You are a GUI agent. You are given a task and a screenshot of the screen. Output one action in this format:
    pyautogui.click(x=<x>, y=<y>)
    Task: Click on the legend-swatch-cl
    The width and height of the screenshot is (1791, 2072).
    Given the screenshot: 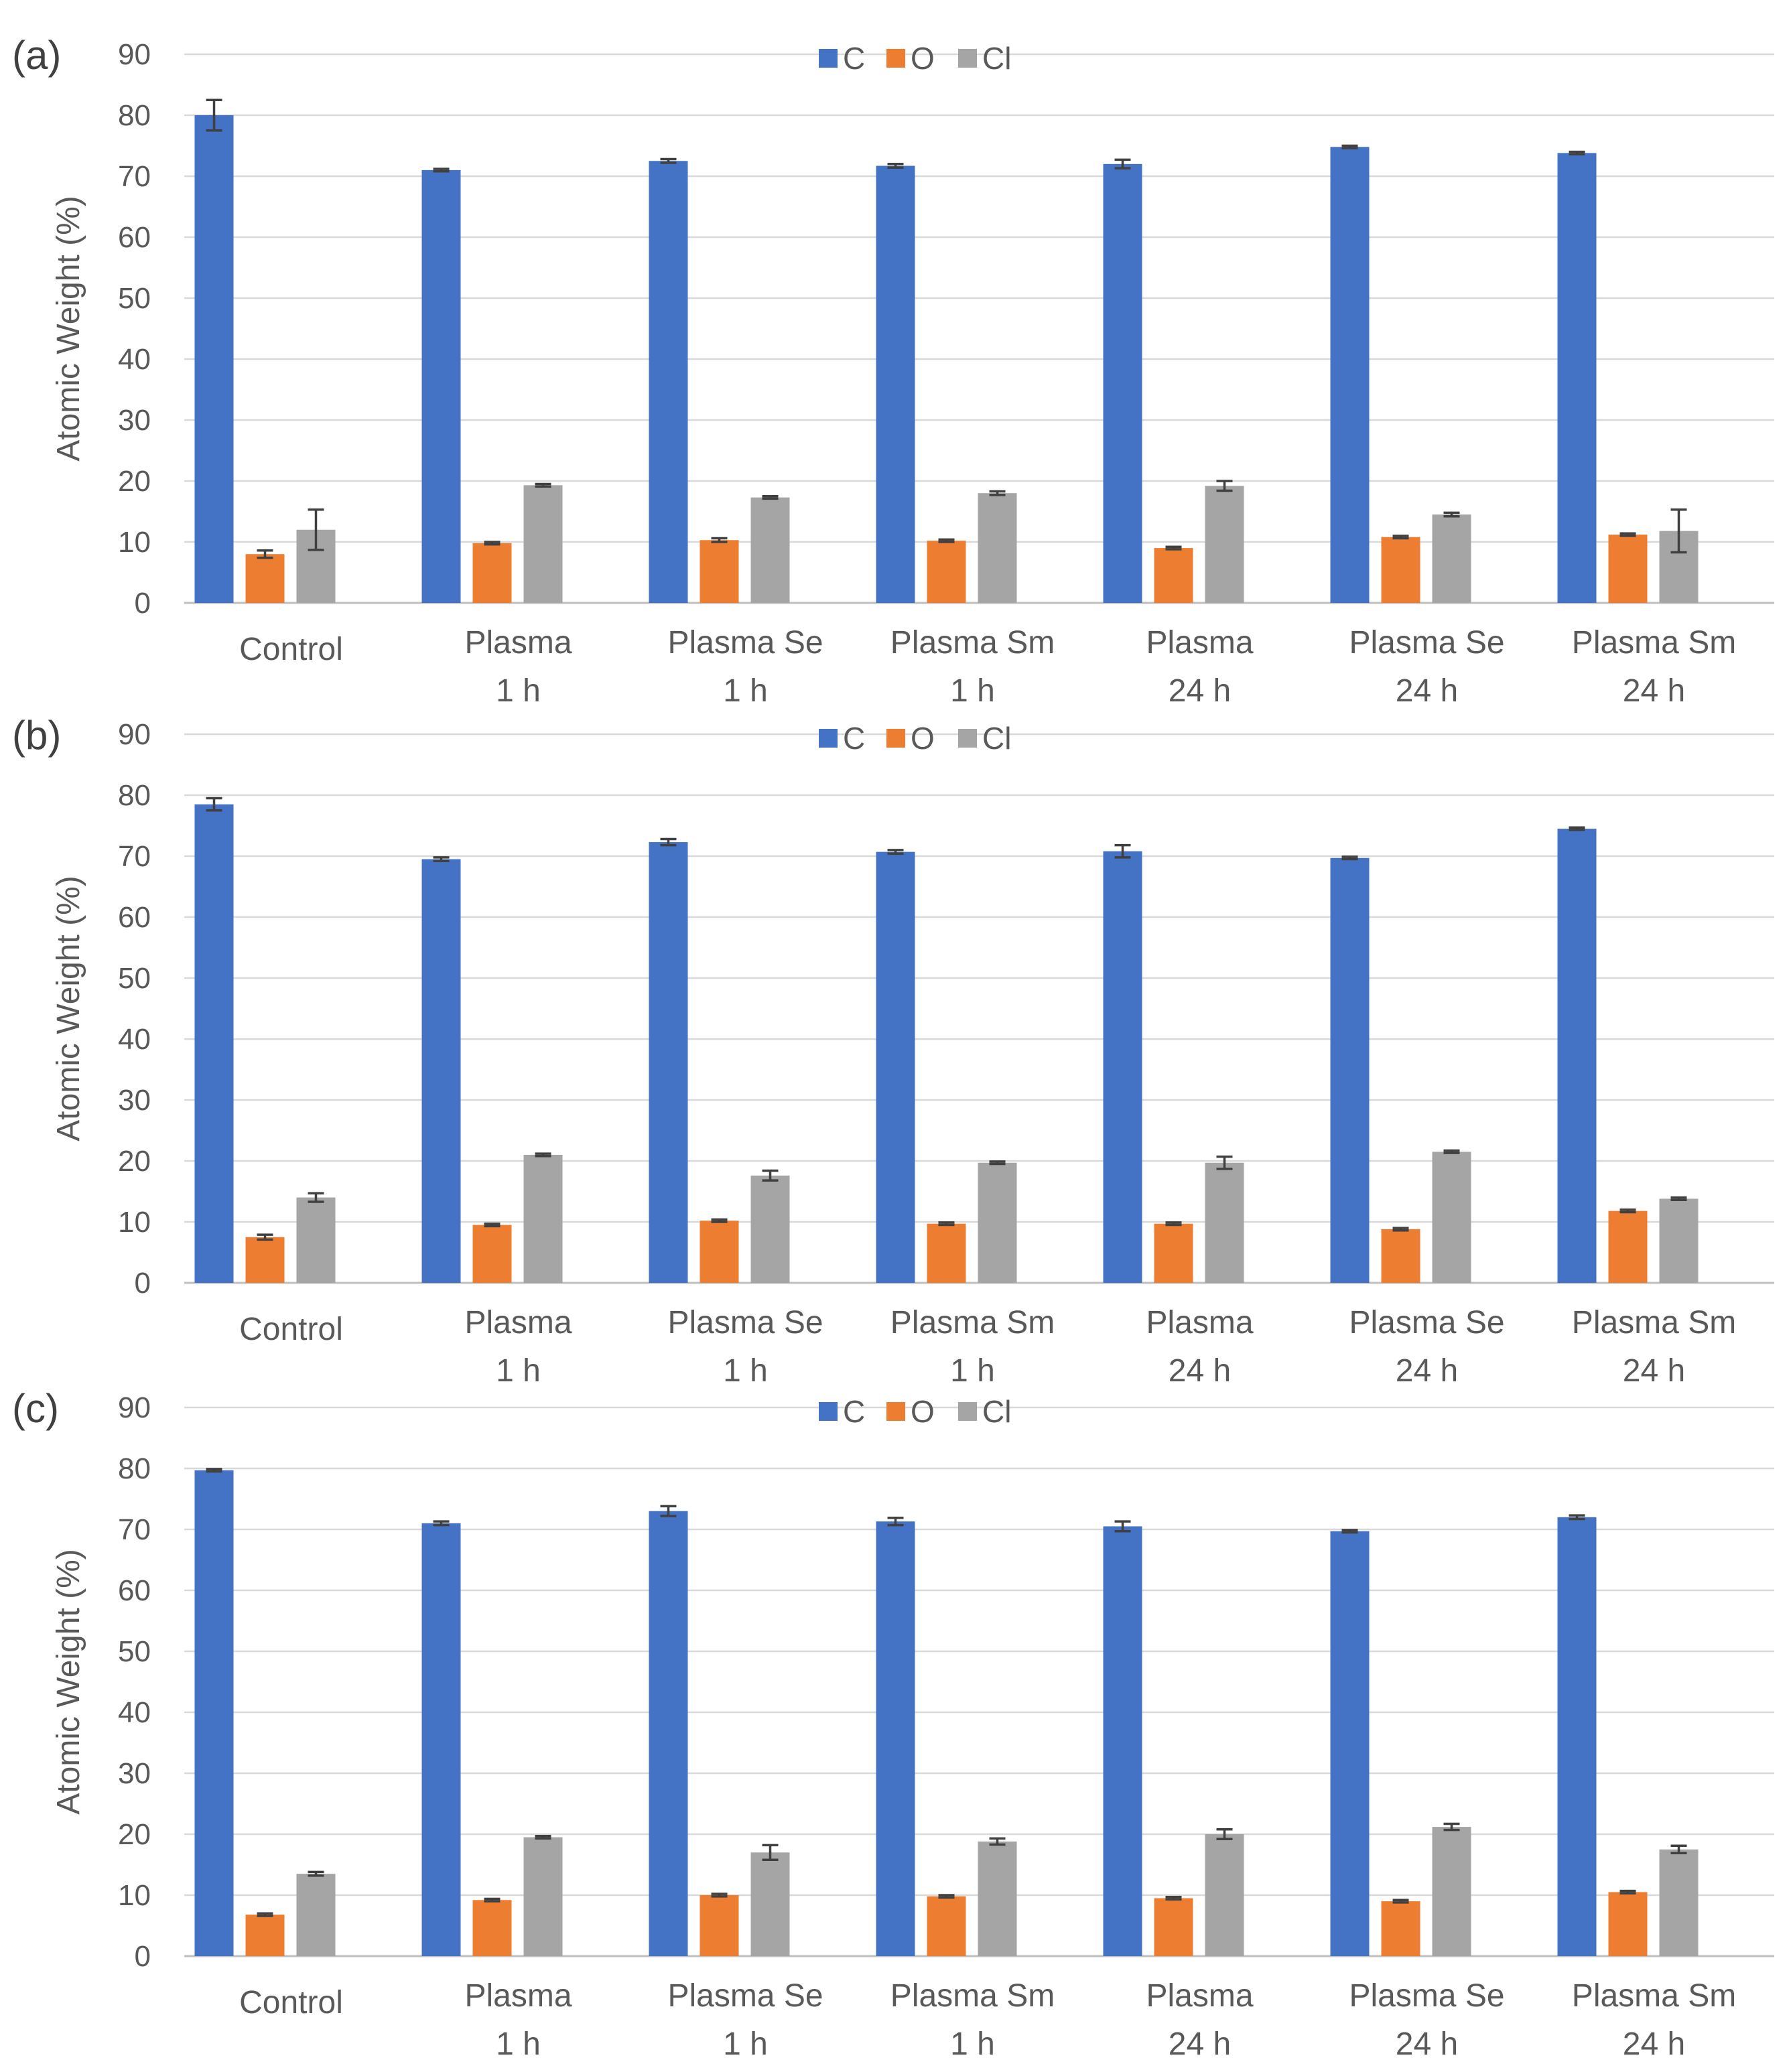 What is the action you would take?
    pyautogui.click(x=967, y=59)
    